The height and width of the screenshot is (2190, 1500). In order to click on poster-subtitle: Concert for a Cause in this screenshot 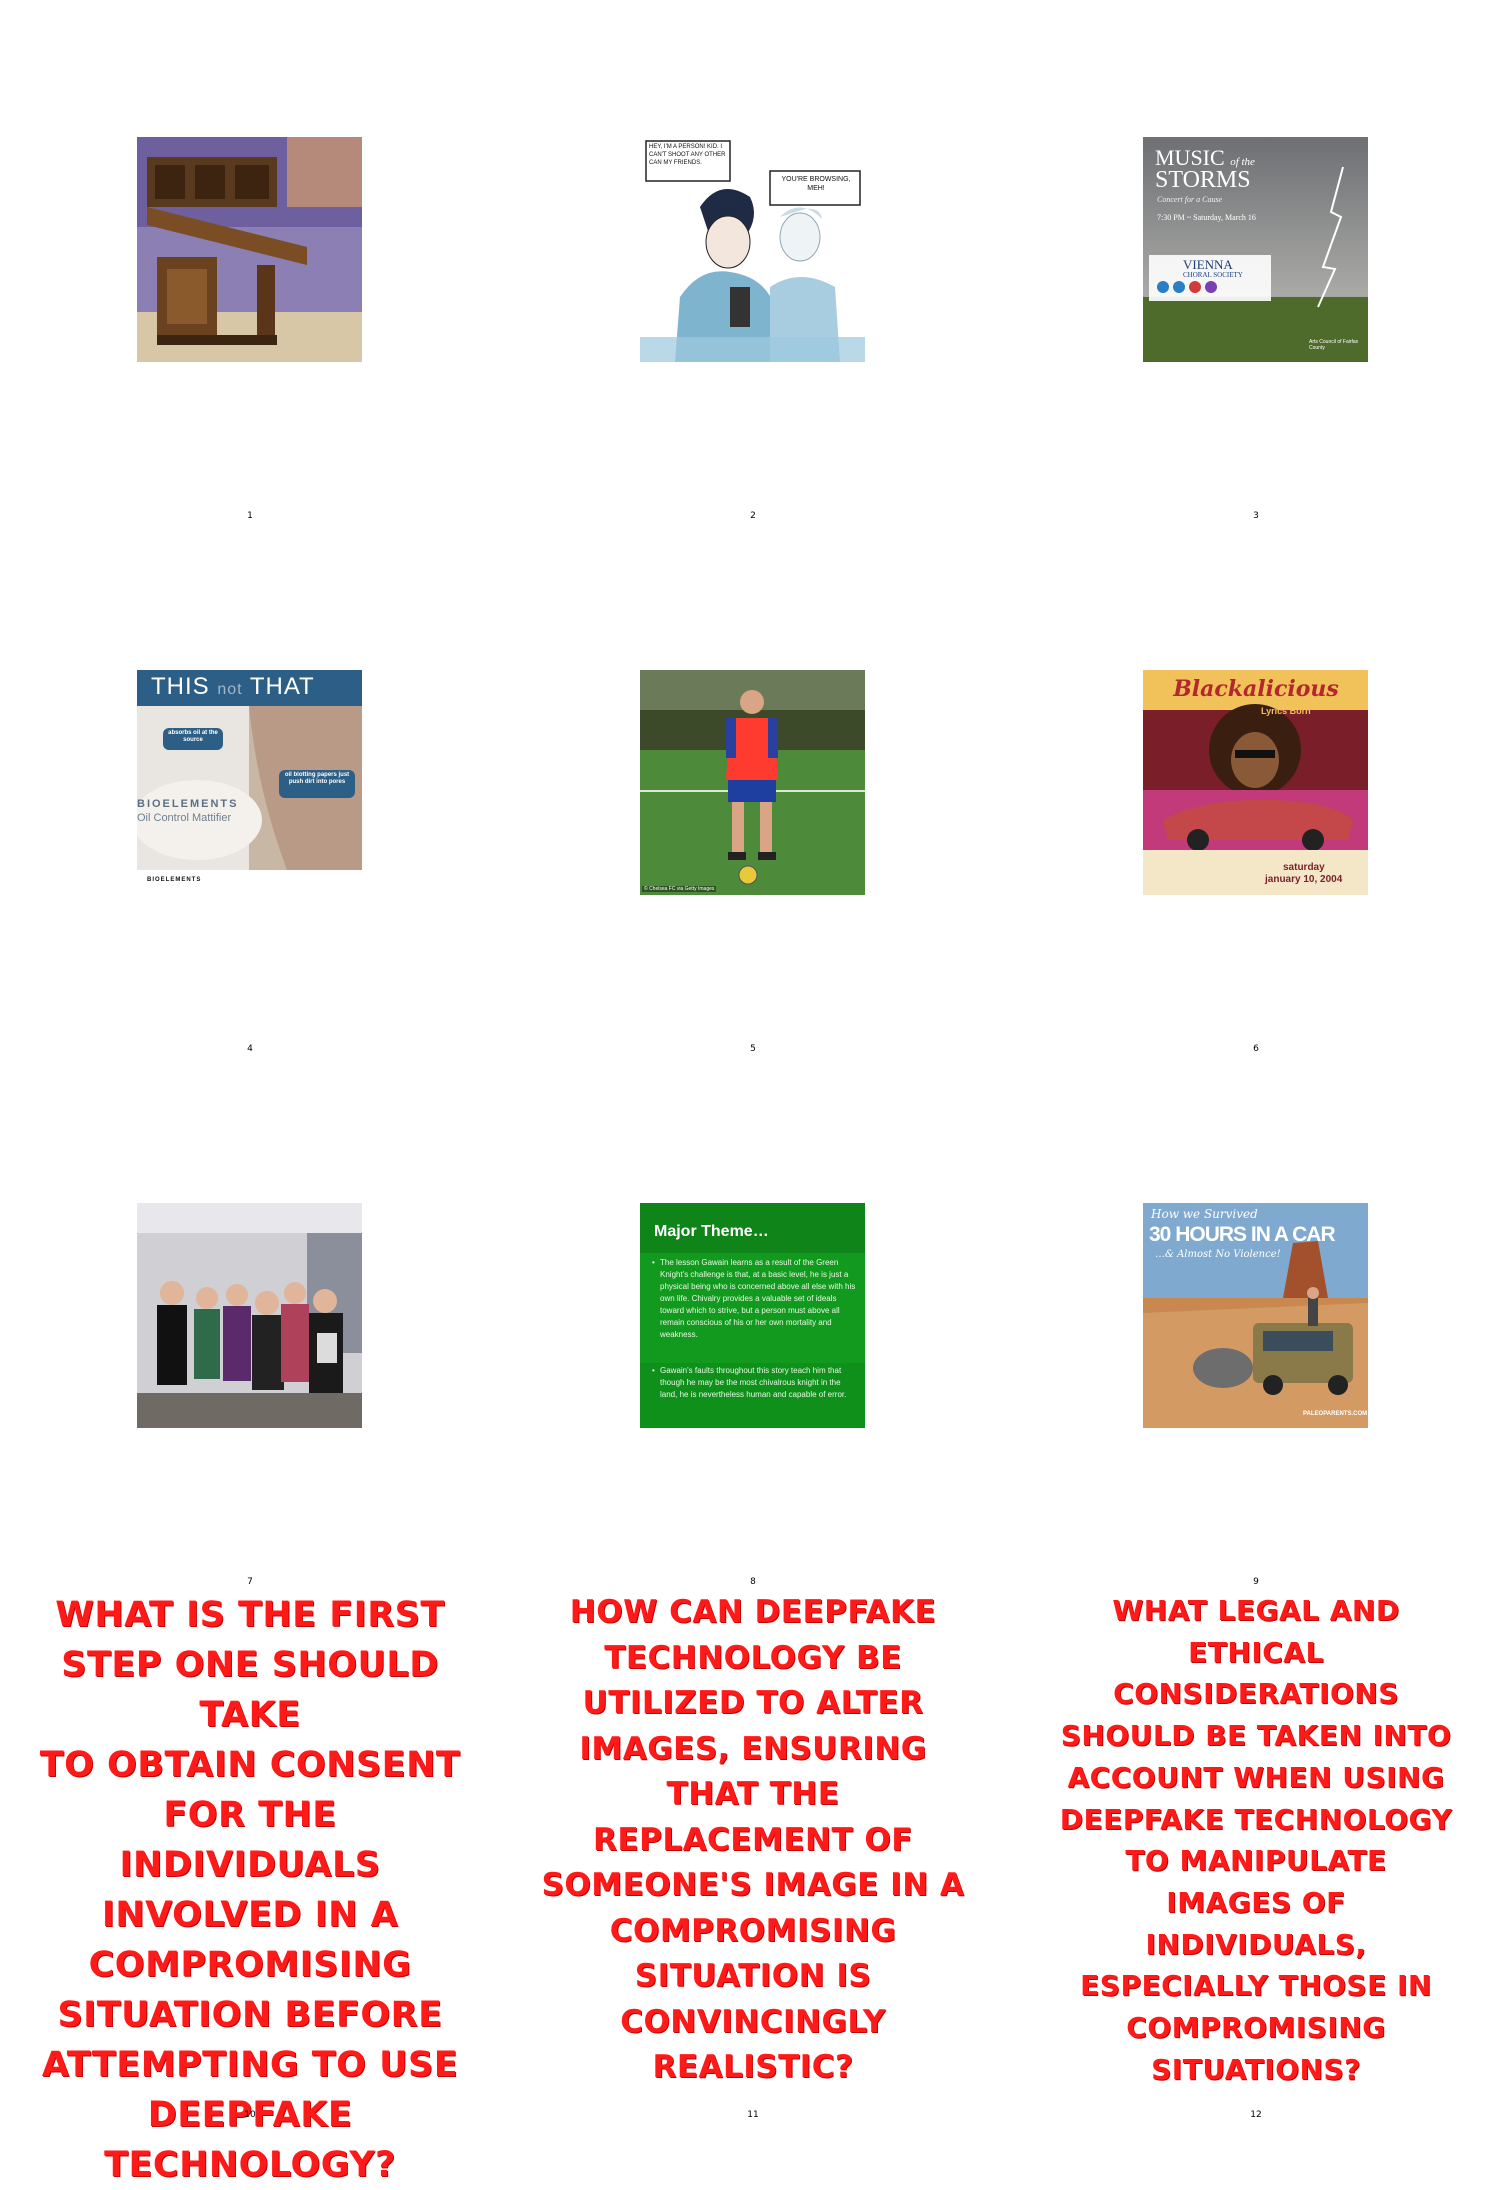, I will do `click(1190, 199)`.